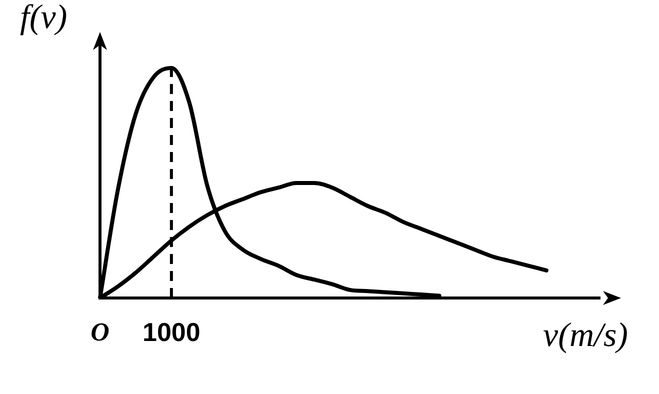 This screenshot has height=394, width=659. I want to click on x-tick-label: O, so click(100, 331).